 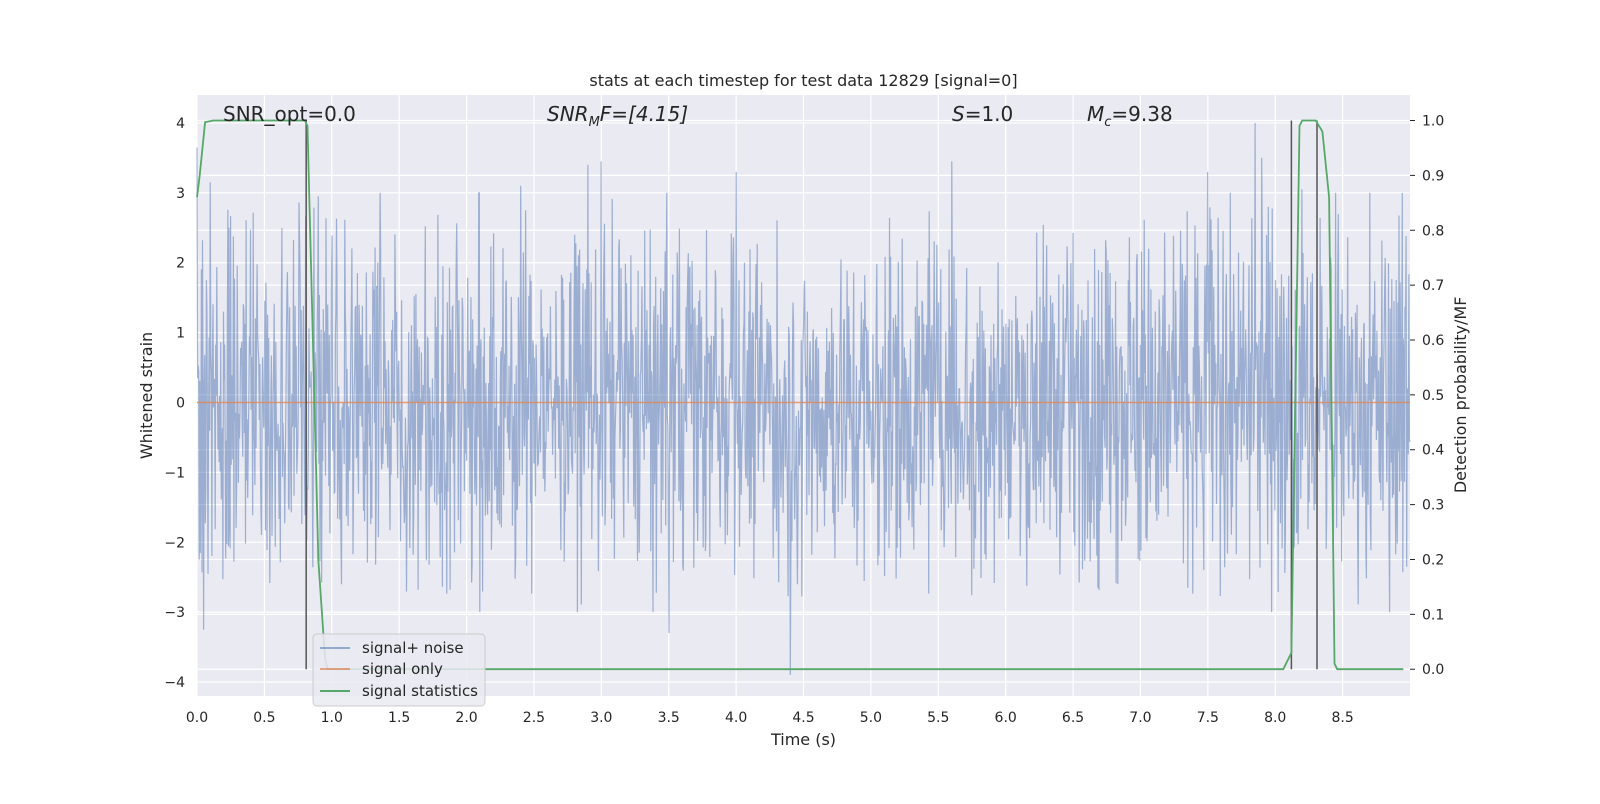 I want to click on x-axis-label: Time (s), so click(x=803, y=739).